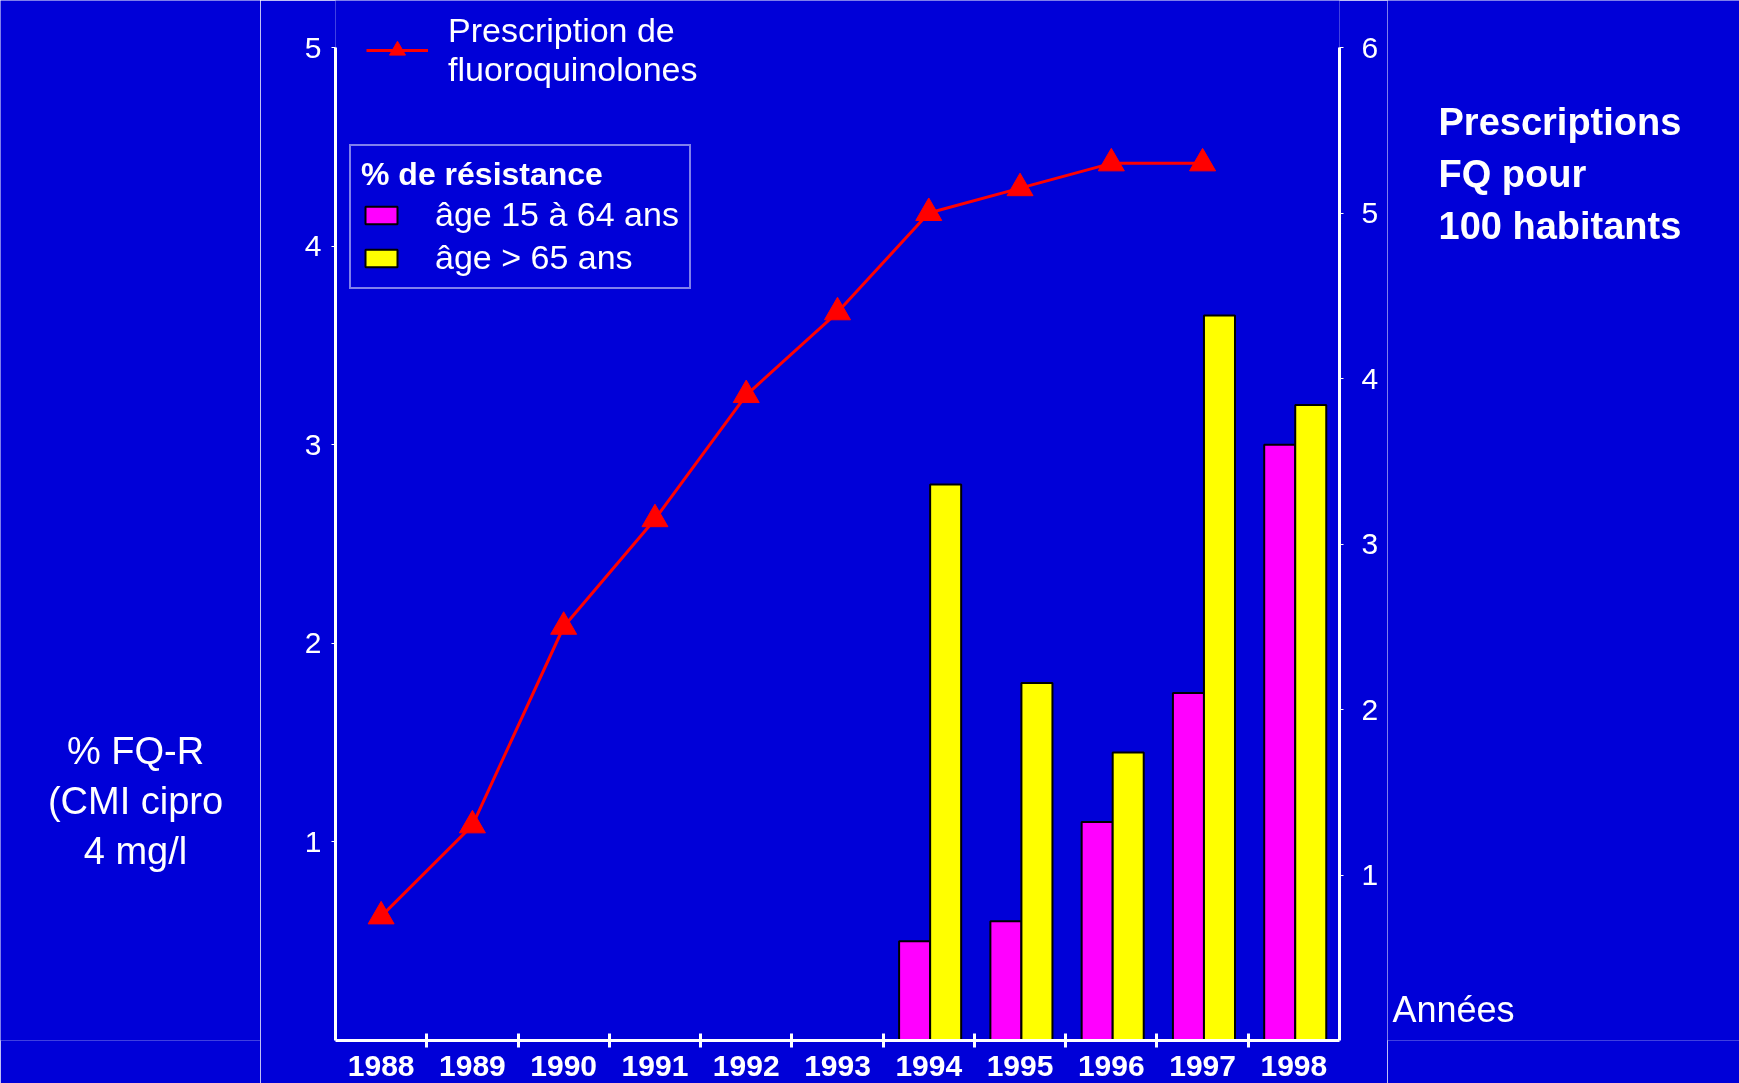 Image resolution: width=1739 pixels, height=1083 pixels. Describe the element at coordinates (482, 174) in the screenshot. I see `legend-title: % de résistance` at that location.